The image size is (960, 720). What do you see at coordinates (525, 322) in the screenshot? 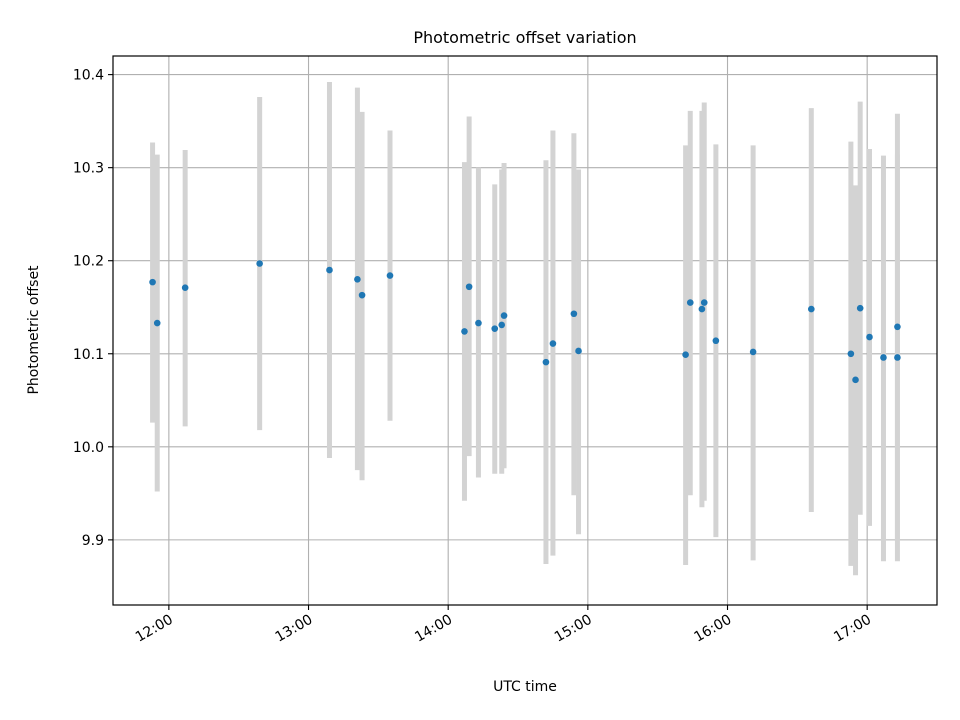
I see `data-points` at bounding box center [525, 322].